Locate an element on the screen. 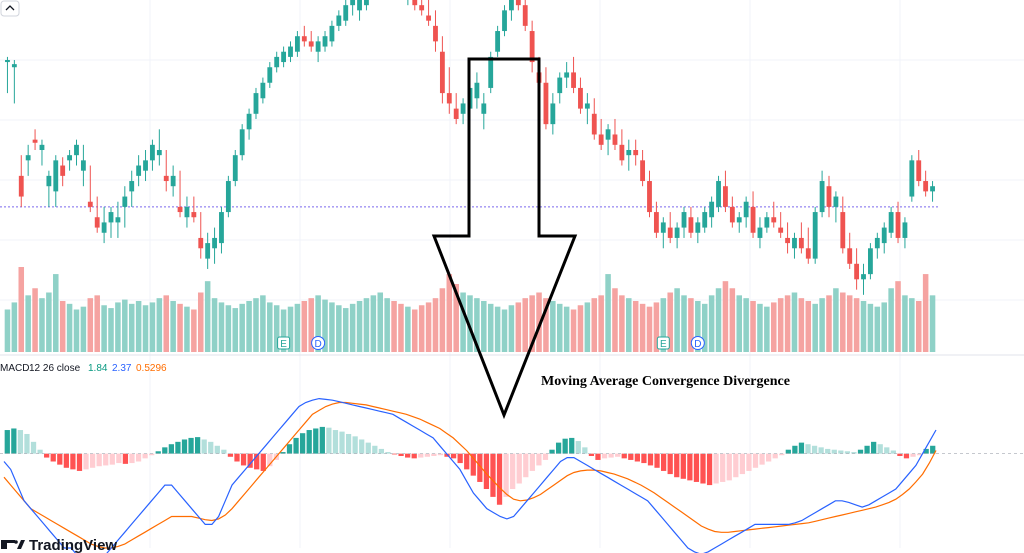  tradingview-logo: TradingView is located at coordinates (59, 545).